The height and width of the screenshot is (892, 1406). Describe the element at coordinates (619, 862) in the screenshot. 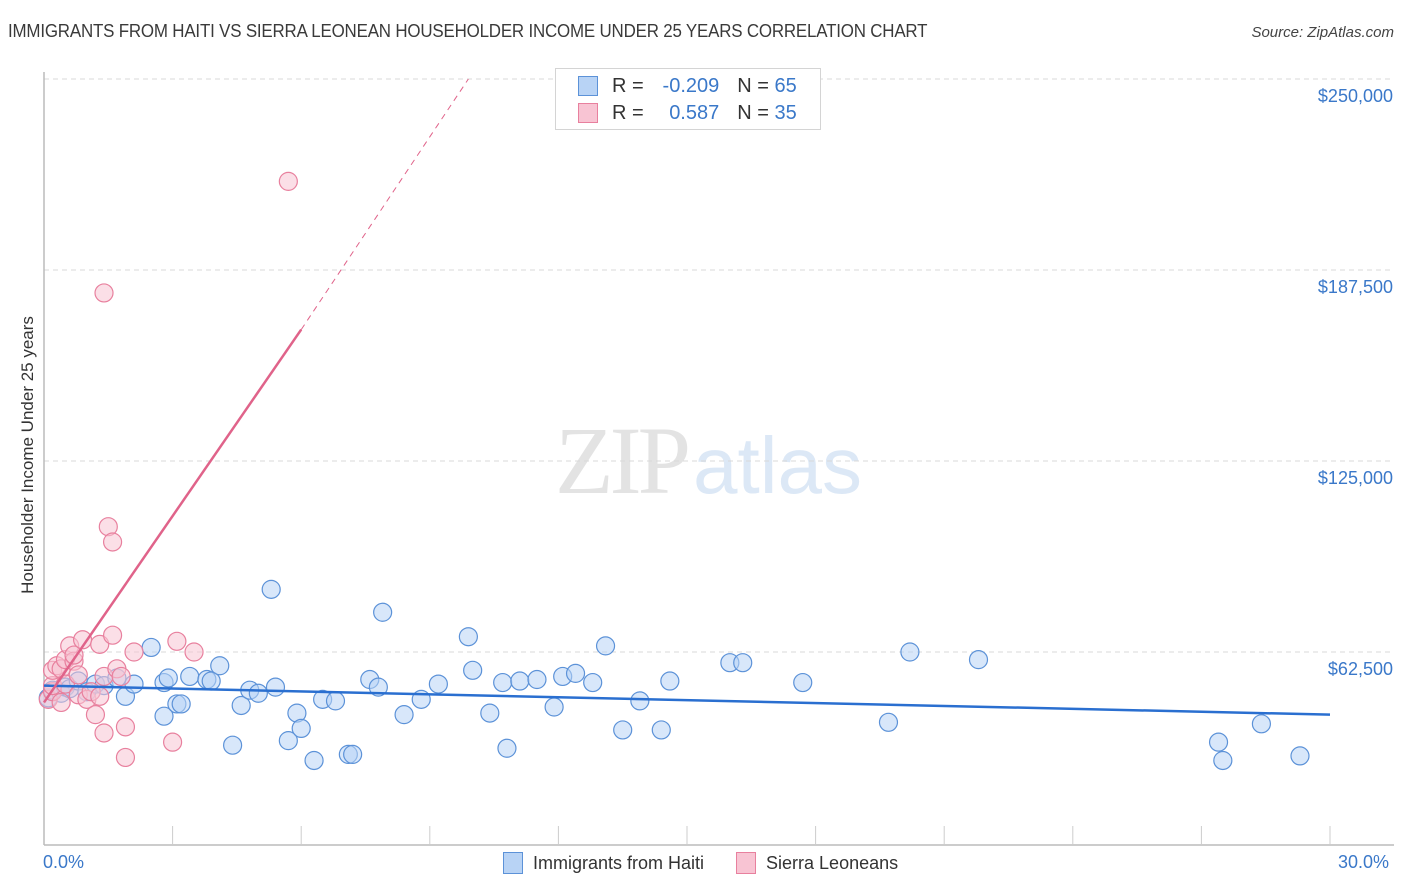

I see `legend-haiti-label: Immigrants from Haiti` at that location.